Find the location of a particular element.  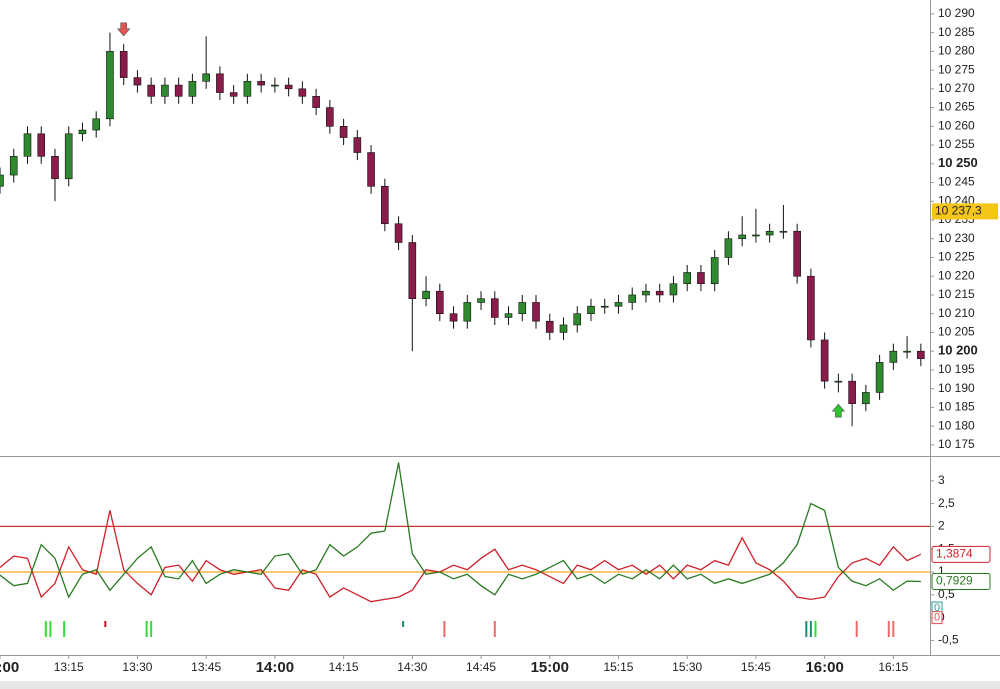

signal-arrow is located at coordinates (838, 410).